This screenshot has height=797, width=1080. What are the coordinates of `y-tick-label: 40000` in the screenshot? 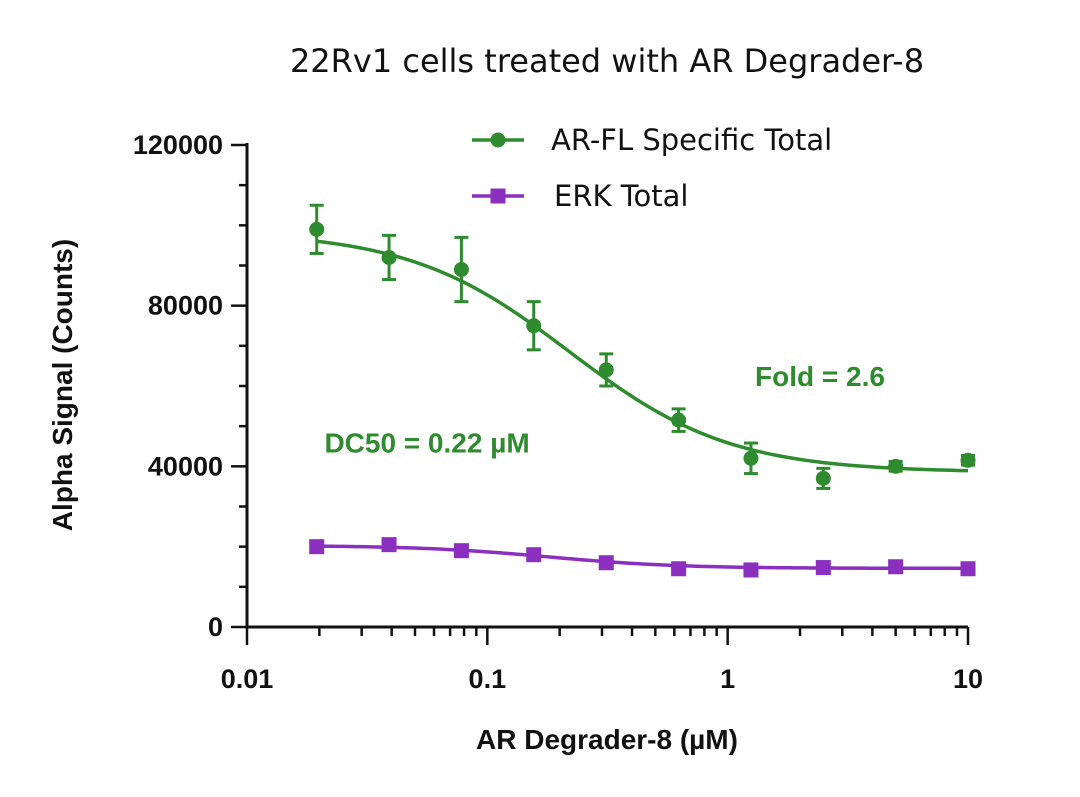 It's located at (185, 466).